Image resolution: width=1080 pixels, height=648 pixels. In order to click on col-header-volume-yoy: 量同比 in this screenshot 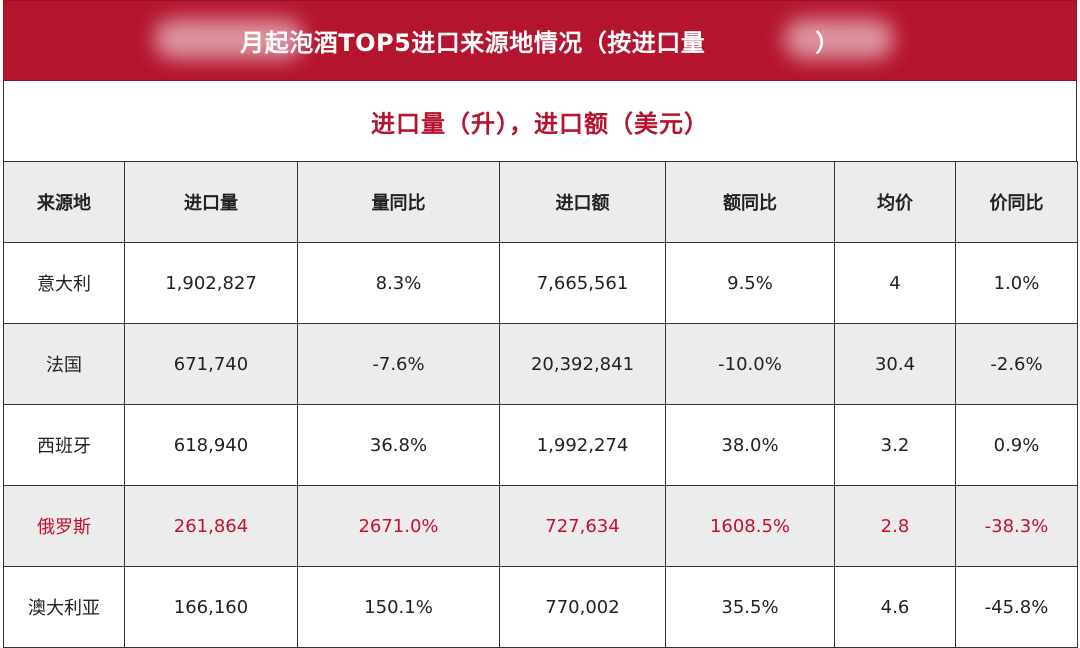, I will do `click(398, 202)`.